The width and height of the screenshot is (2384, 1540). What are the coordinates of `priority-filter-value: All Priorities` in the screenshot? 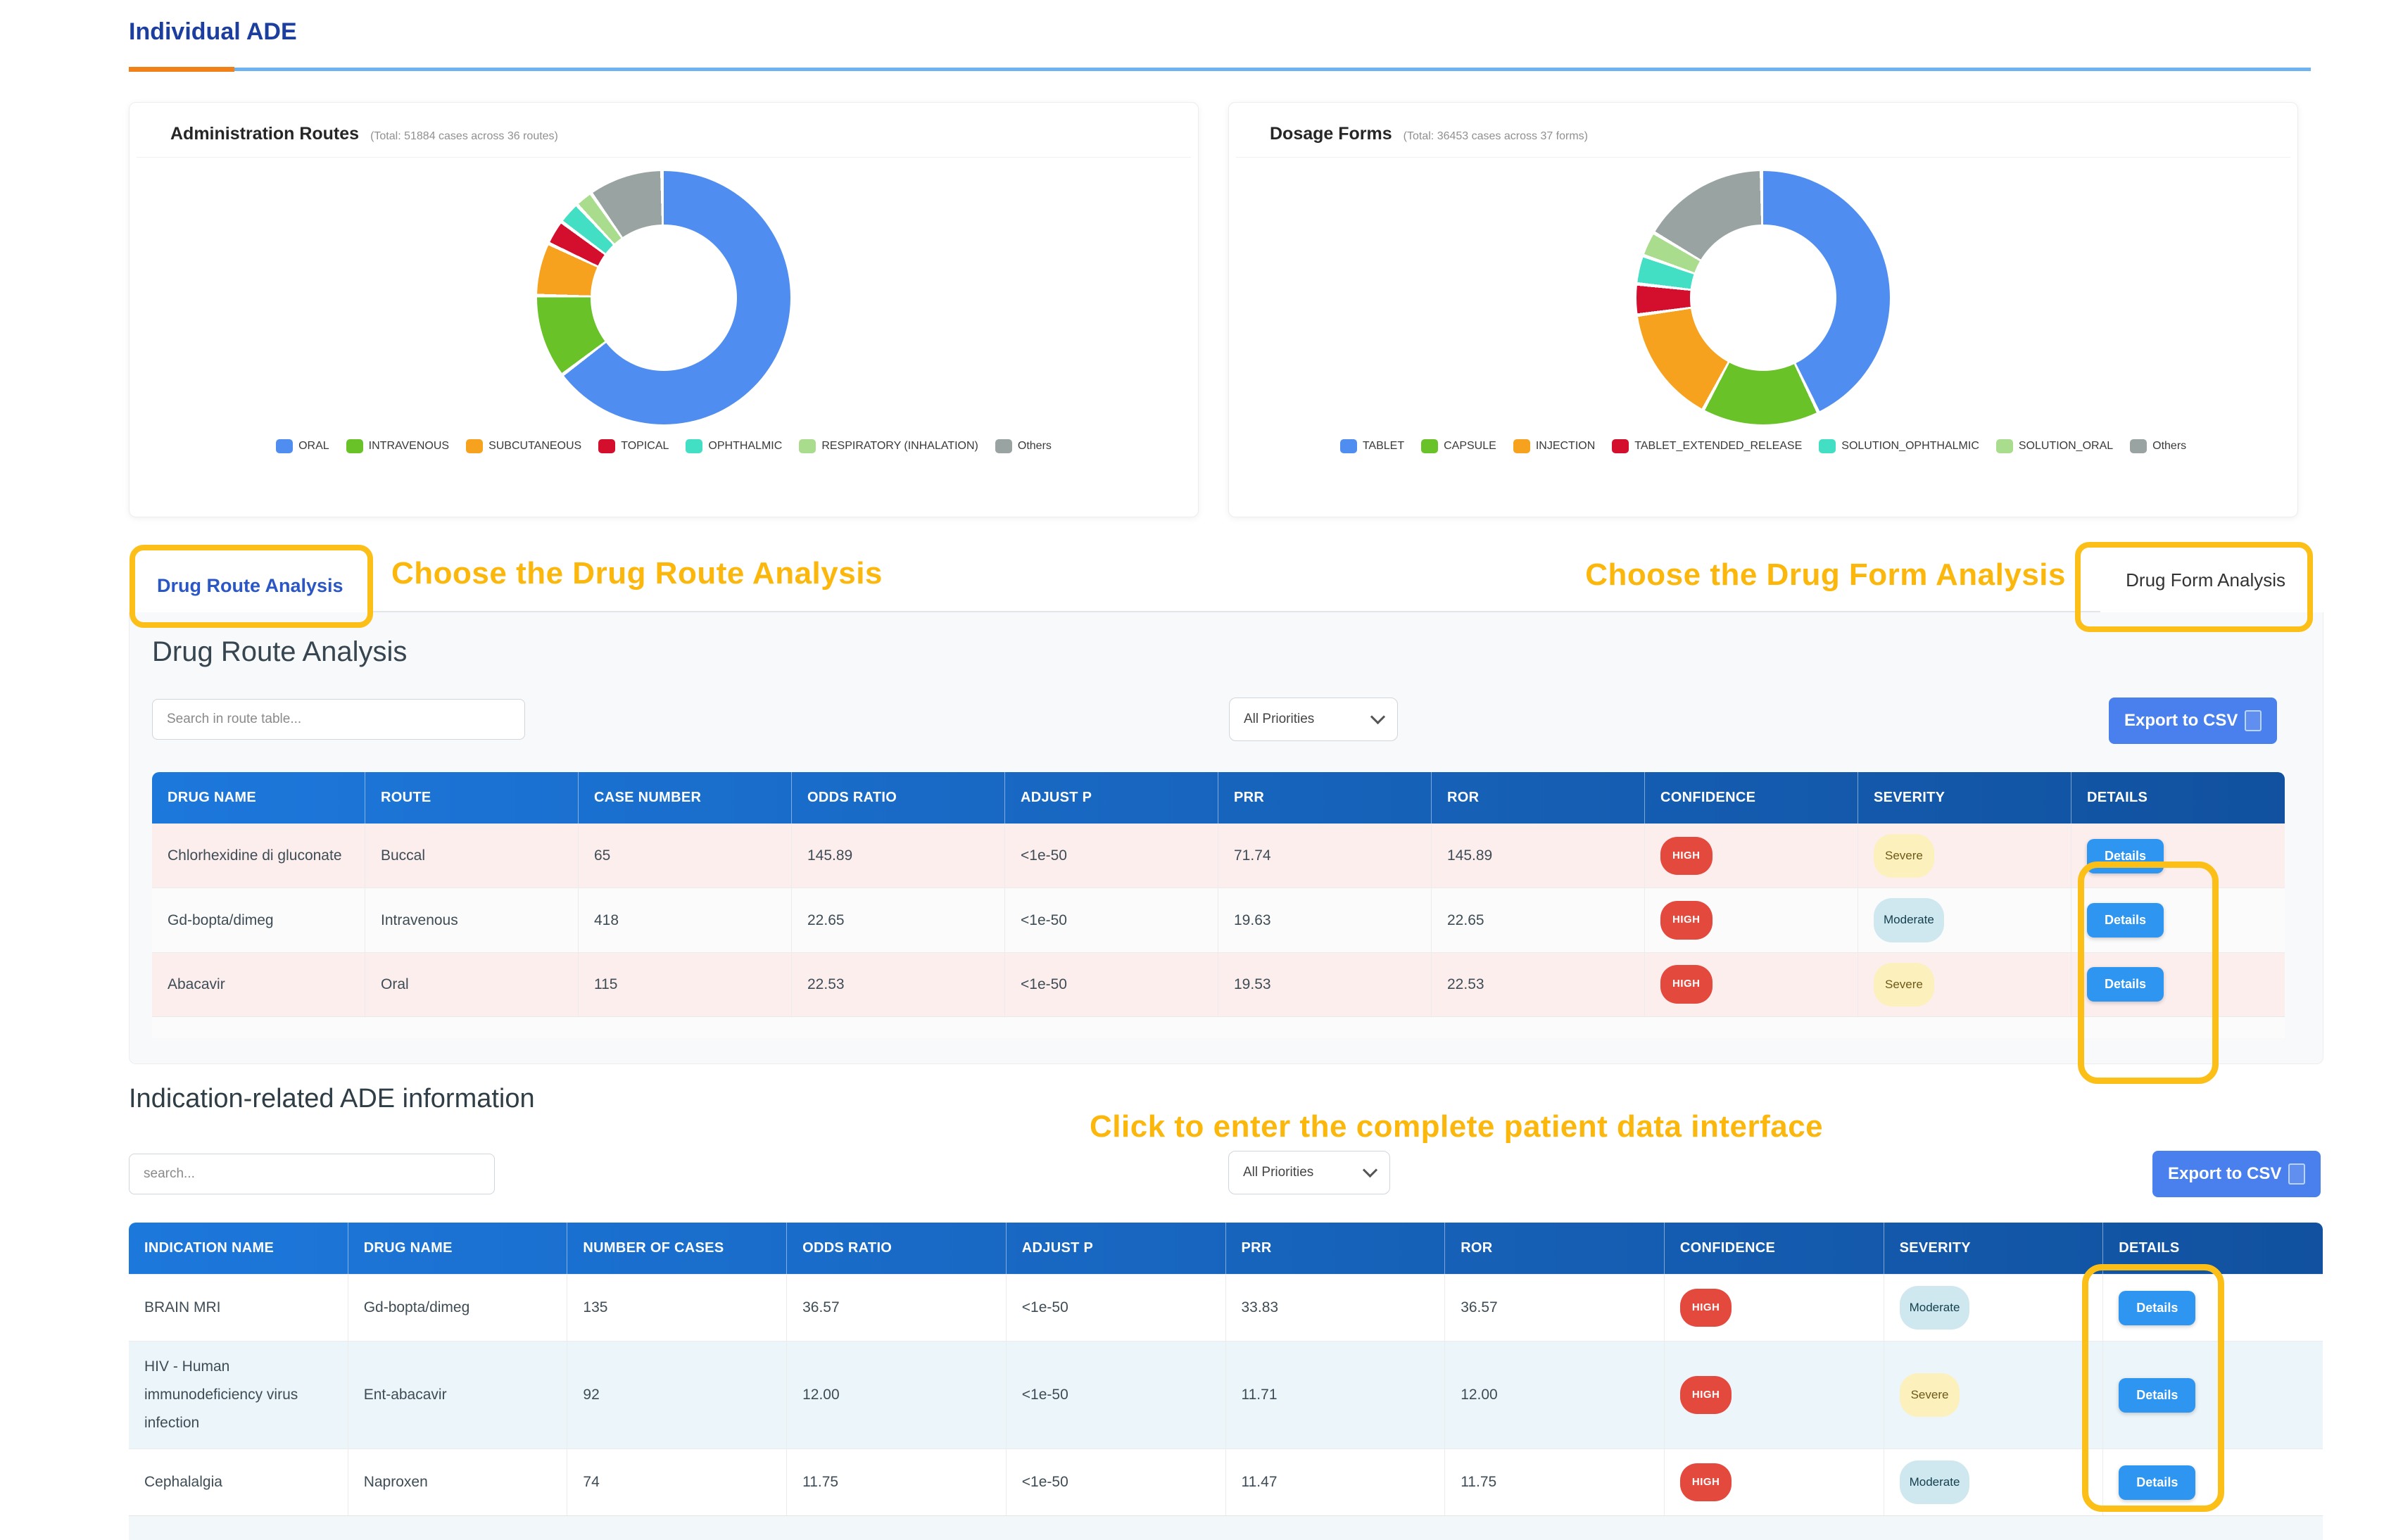 It's located at (1279, 719).